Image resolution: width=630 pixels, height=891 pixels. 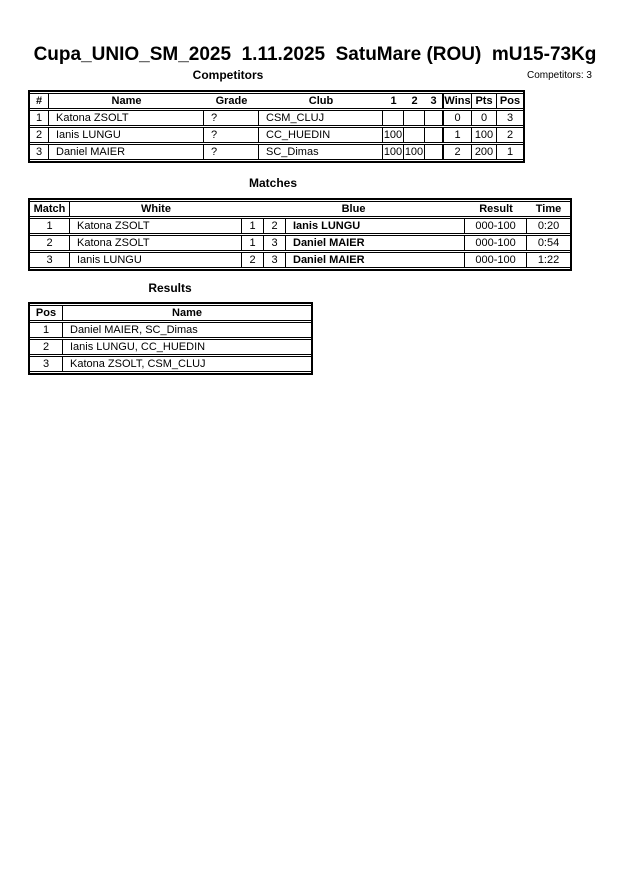 I want to click on competitor-row: 1 Katona ZSOLT ? CSM_CLUJ 0 0 3, so click(x=276, y=118).